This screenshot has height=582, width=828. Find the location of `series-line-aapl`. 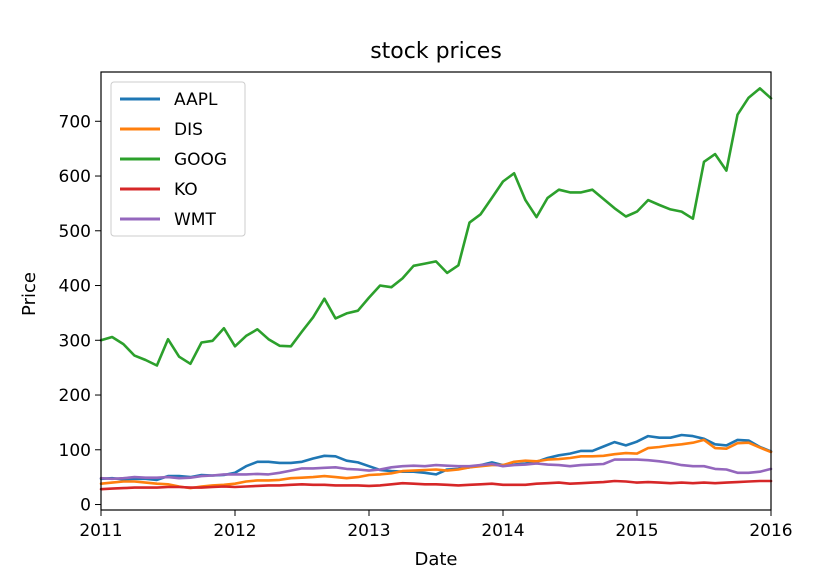

series-line-aapl is located at coordinates (436, 457).